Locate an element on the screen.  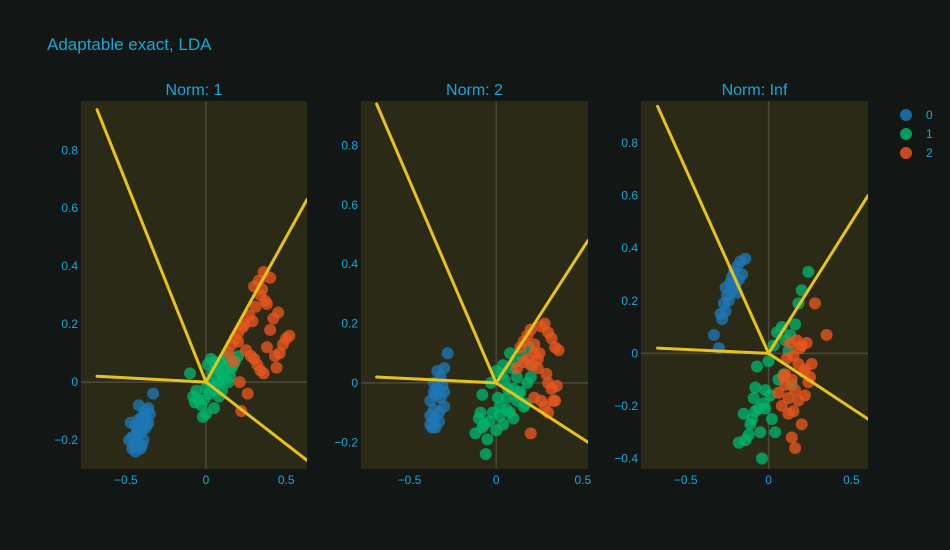
subplot-title: Norm: 1 is located at coordinates (194, 90).